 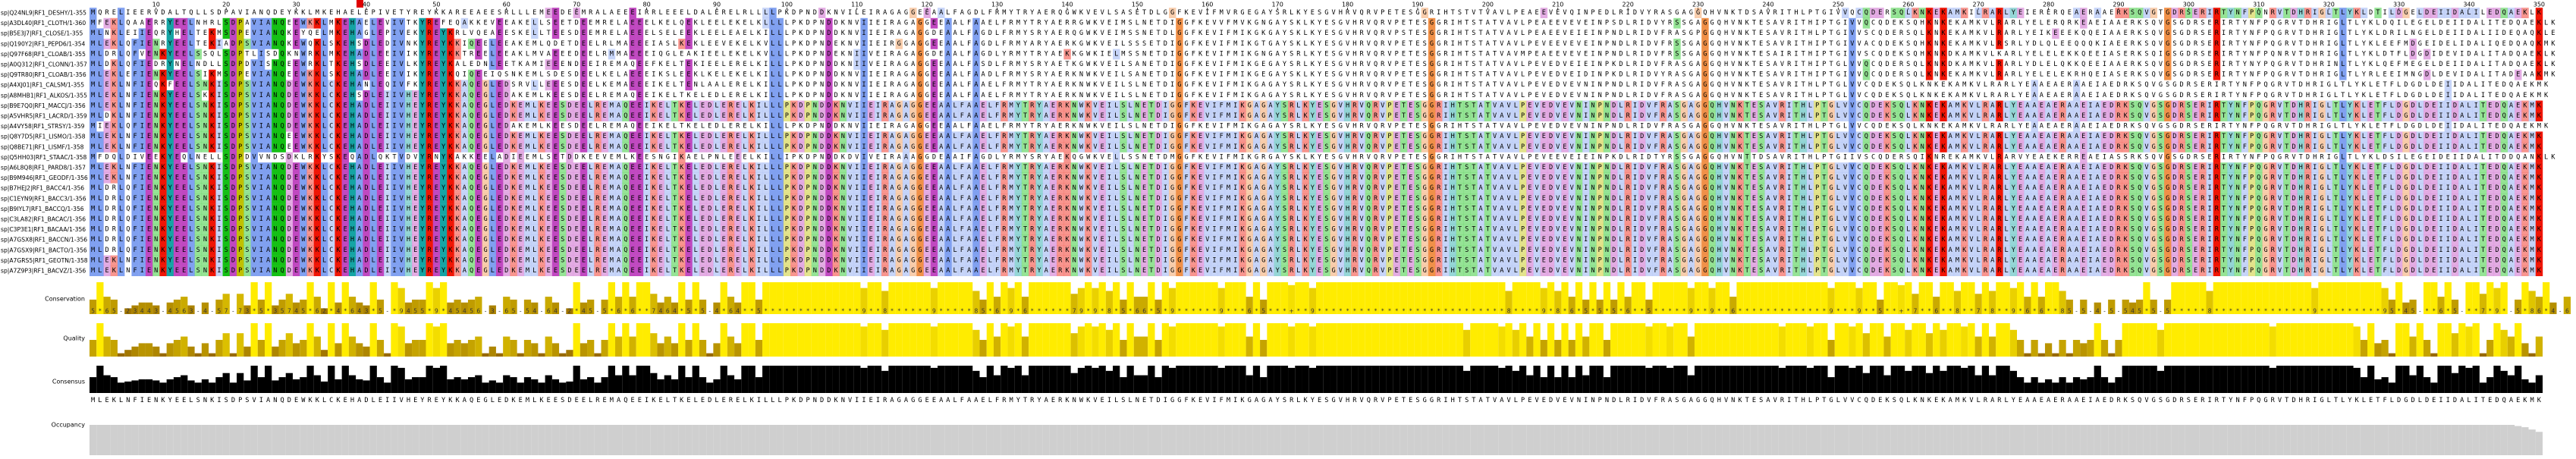 I want to click on sequence-name: sp|A0Q312|RF1_CLONN/1-357, so click(x=44, y=64).